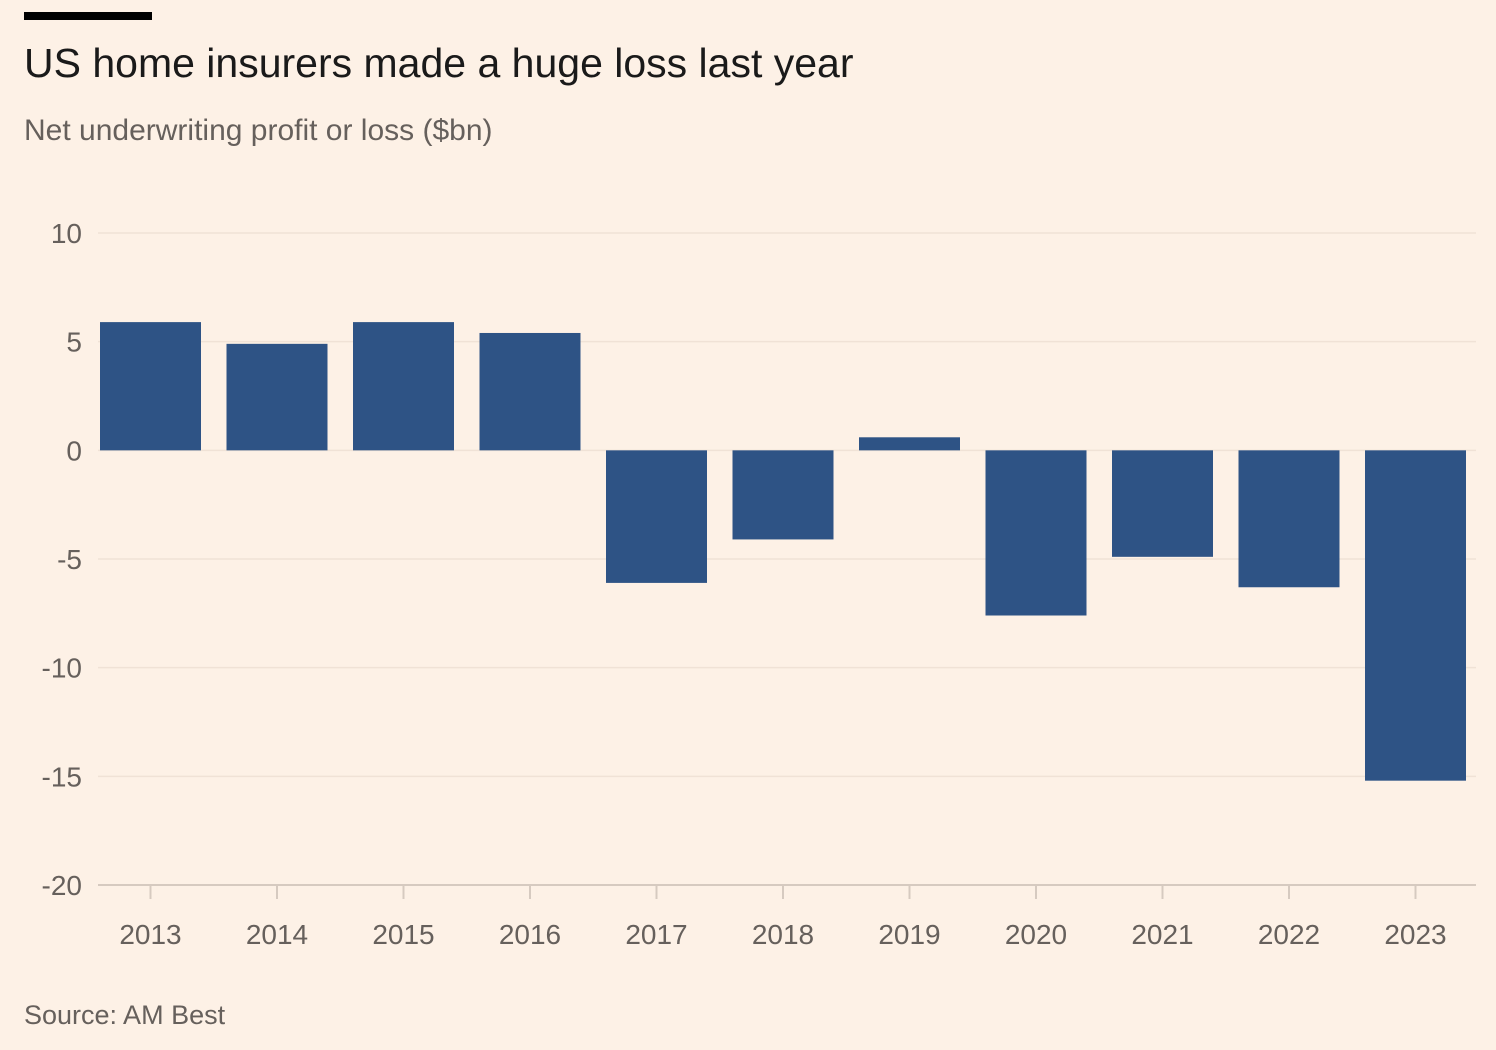  I want to click on bar-2021, so click(1162, 503).